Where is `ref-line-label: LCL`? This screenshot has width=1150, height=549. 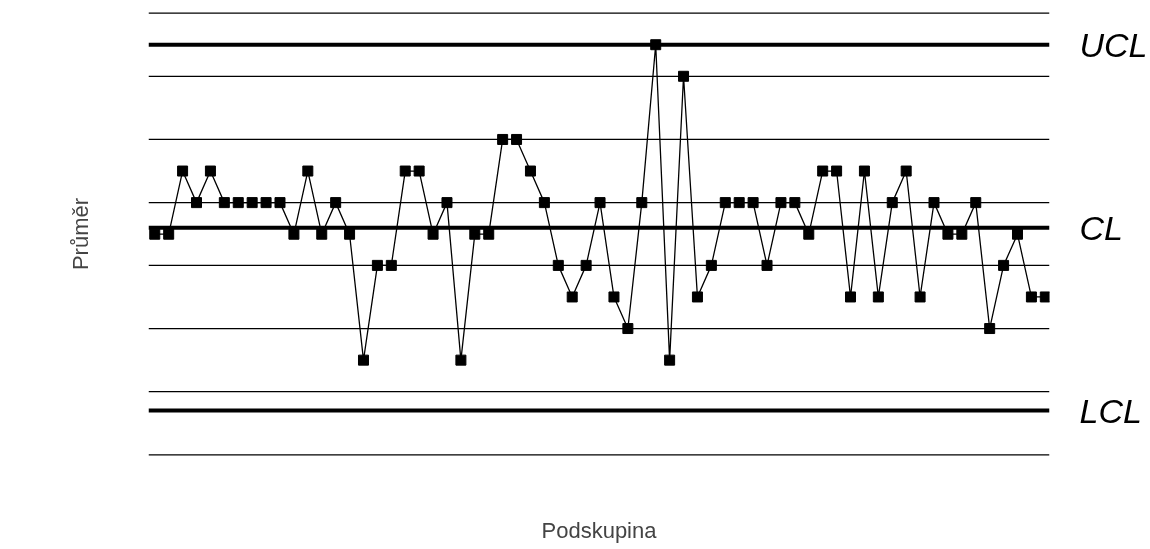
ref-line-label: LCL is located at coordinates (1110, 410).